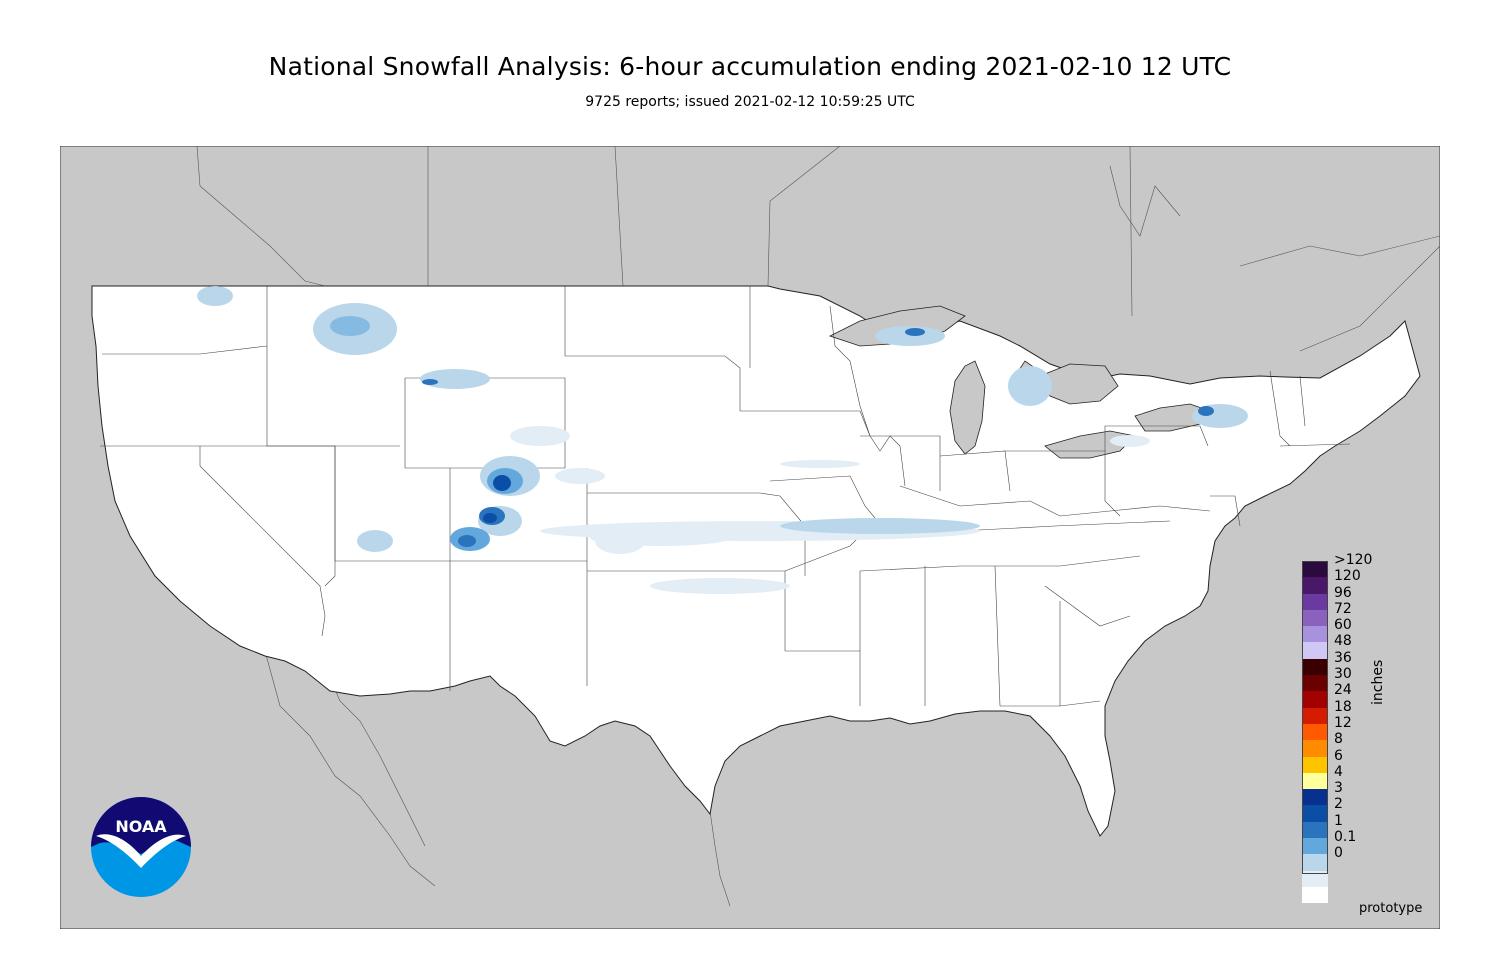  What do you see at coordinates (1343, 690) in the screenshot?
I see `legend-label: 24` at bounding box center [1343, 690].